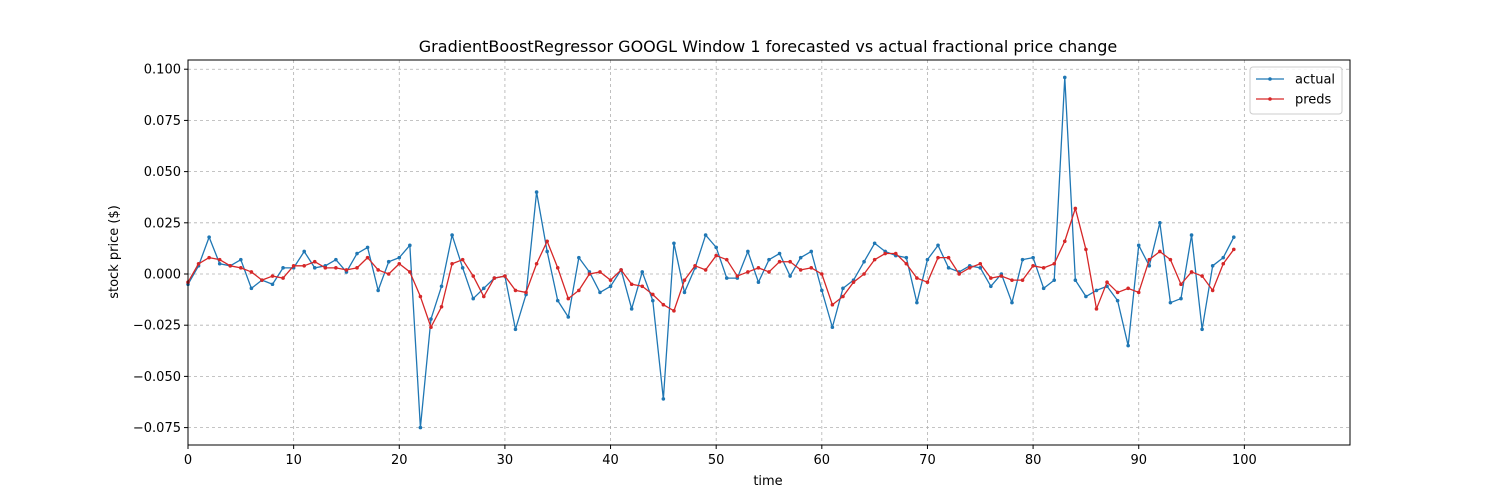 The width and height of the screenshot is (1500, 500). Describe the element at coordinates (157, 428) in the screenshot. I see `y-tick-label: −0.075` at that location.